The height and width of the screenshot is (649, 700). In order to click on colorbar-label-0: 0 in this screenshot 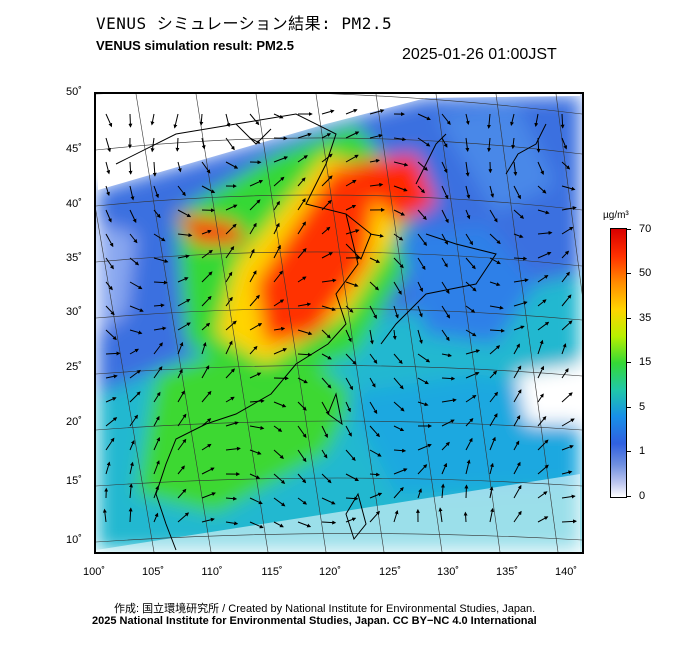, I will do `click(642, 496)`.